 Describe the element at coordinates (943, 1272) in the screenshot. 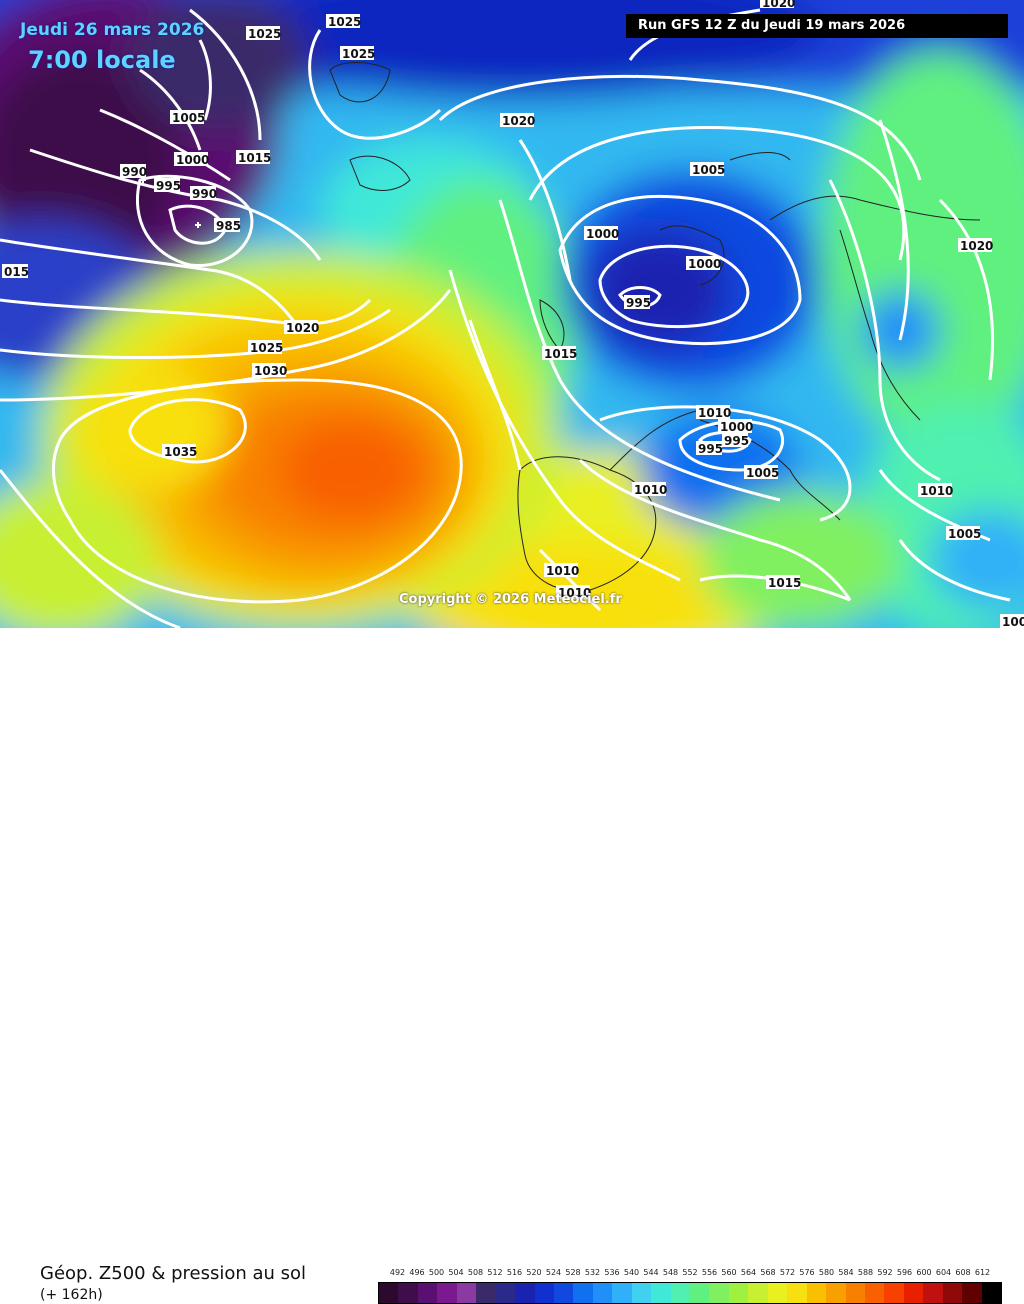

I see `legend-value: 604` at that location.